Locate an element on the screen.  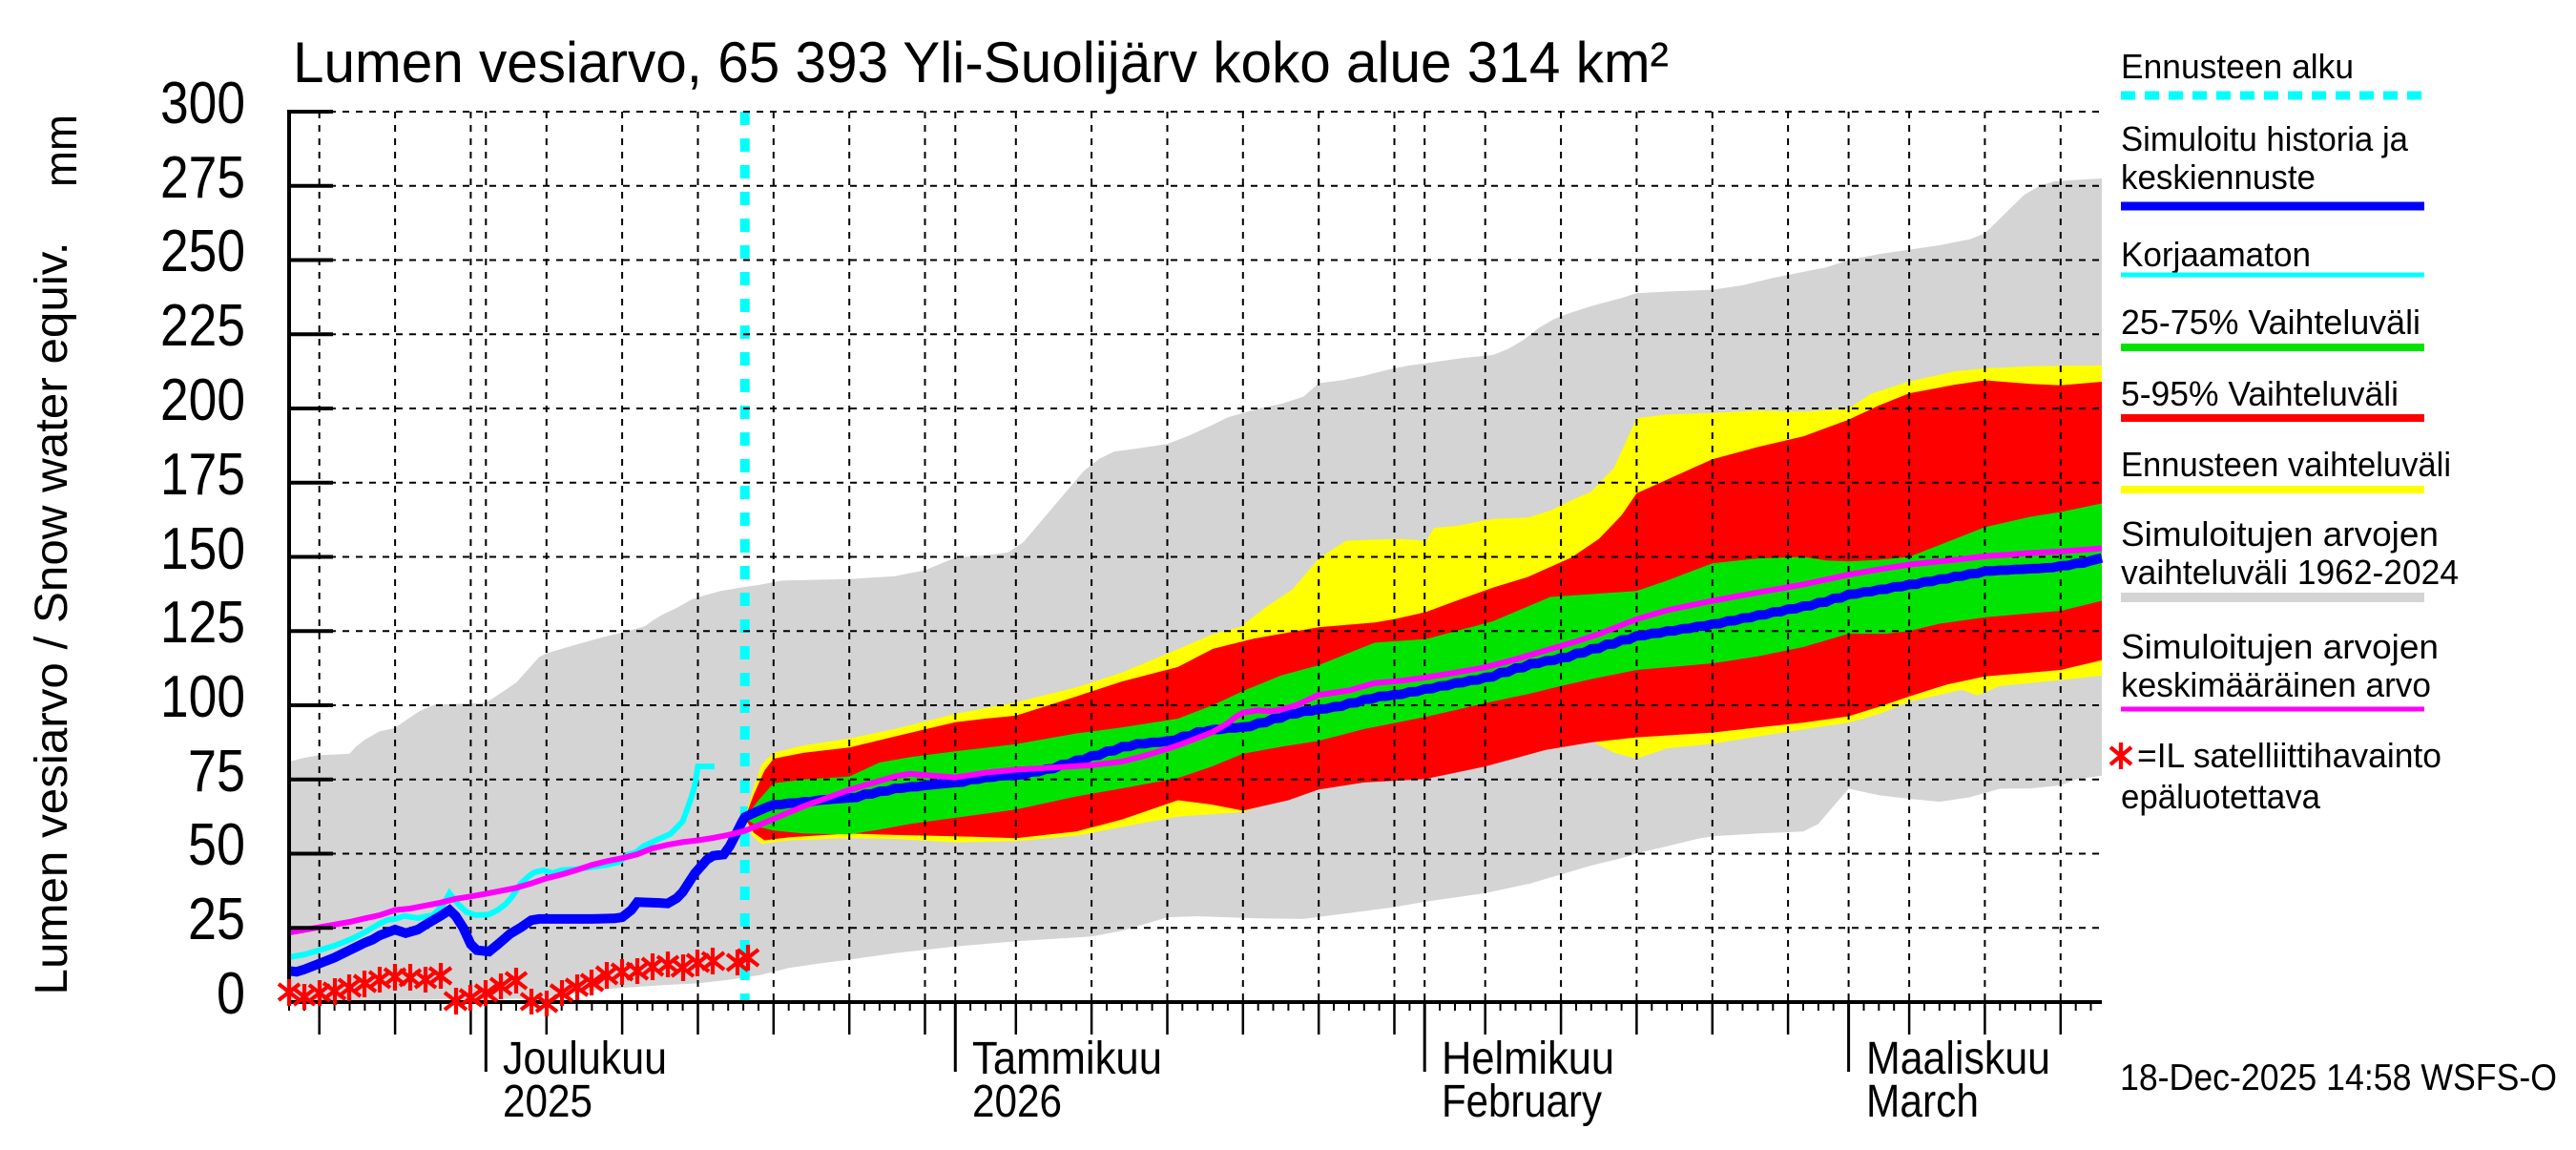
svg-text: 2025 is located at coordinates (547, 1102).